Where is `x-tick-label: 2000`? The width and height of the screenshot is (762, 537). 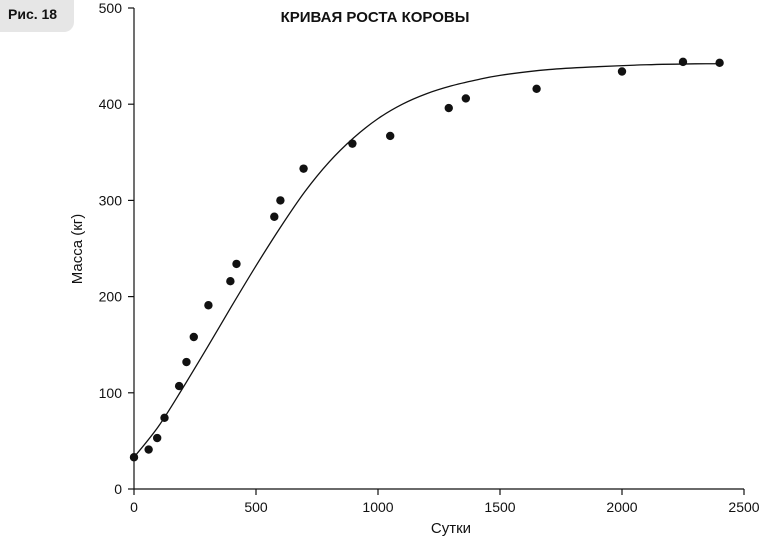 x-tick-label: 2000 is located at coordinates (621, 507).